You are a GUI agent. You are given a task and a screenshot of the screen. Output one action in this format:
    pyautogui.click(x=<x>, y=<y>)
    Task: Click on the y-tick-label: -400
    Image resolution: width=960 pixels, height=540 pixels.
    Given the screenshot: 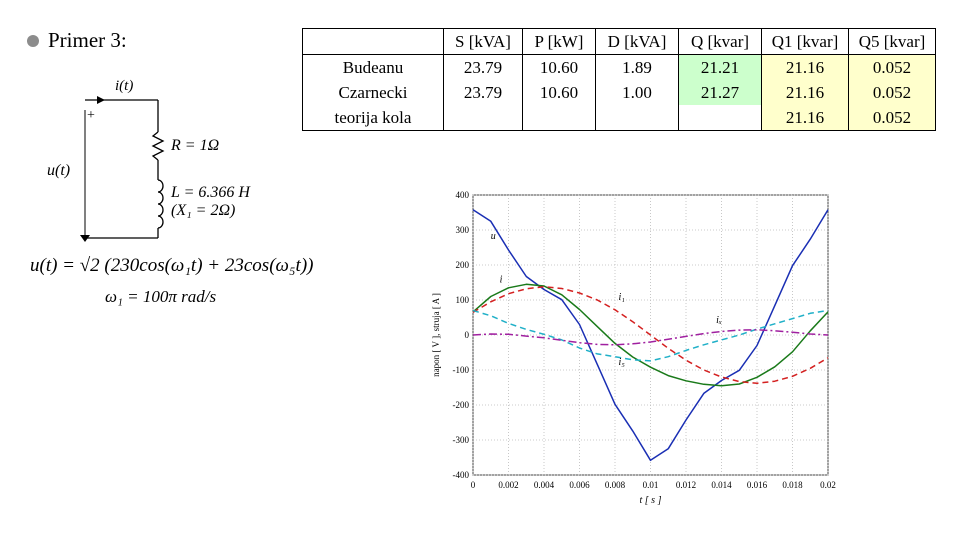 What is the action you would take?
    pyautogui.click(x=461, y=475)
    